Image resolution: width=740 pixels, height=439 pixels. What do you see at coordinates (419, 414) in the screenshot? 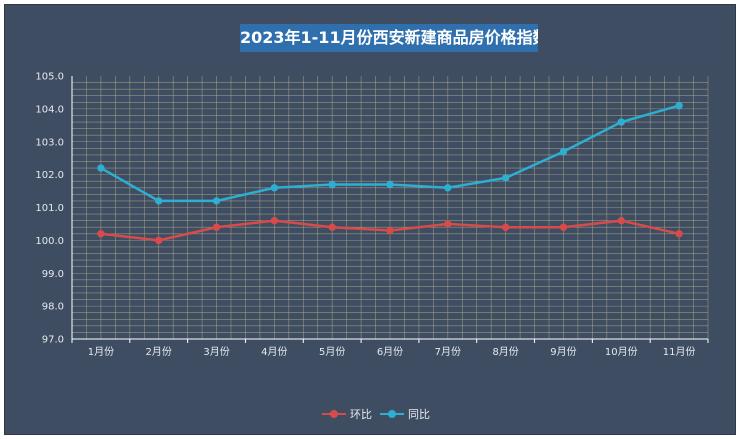
I see `legend-label-series-2: 同比` at bounding box center [419, 414].